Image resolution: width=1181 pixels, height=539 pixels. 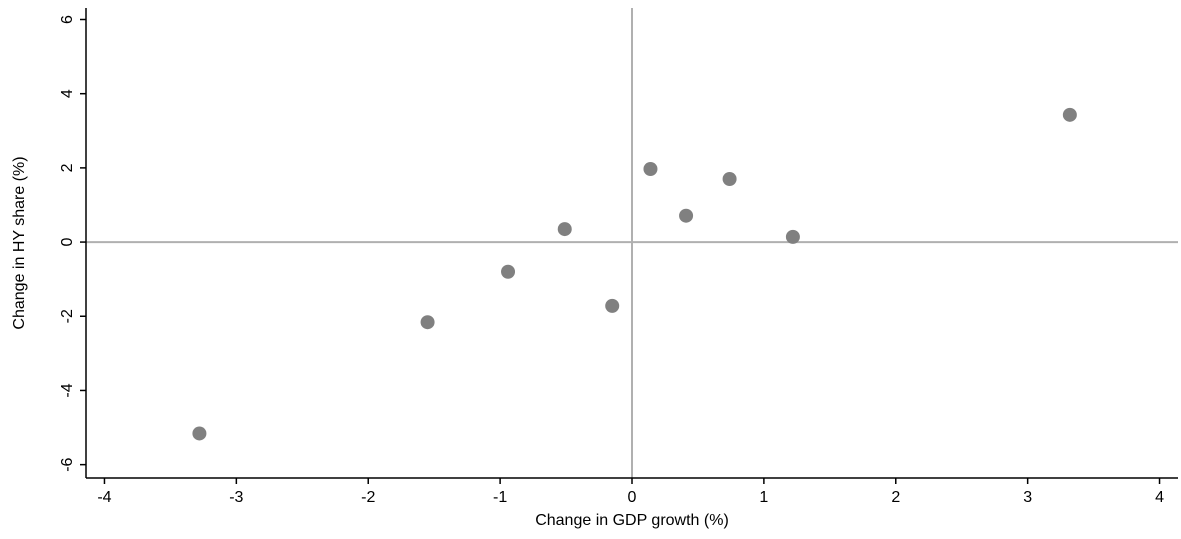 I want to click on x-tick-label: 1, so click(x=763, y=497).